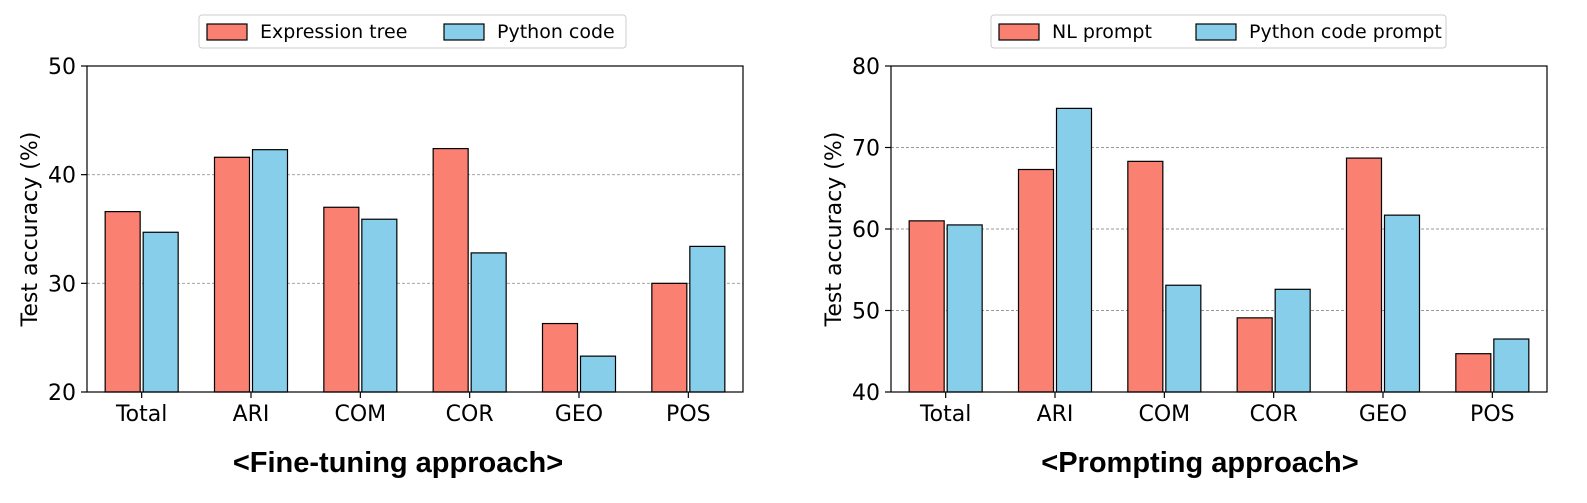 Image resolution: width=1587 pixels, height=503 pixels. Describe the element at coordinates (1402, 303) in the screenshot. I see `bar-python-code-prompt-geo` at that location.